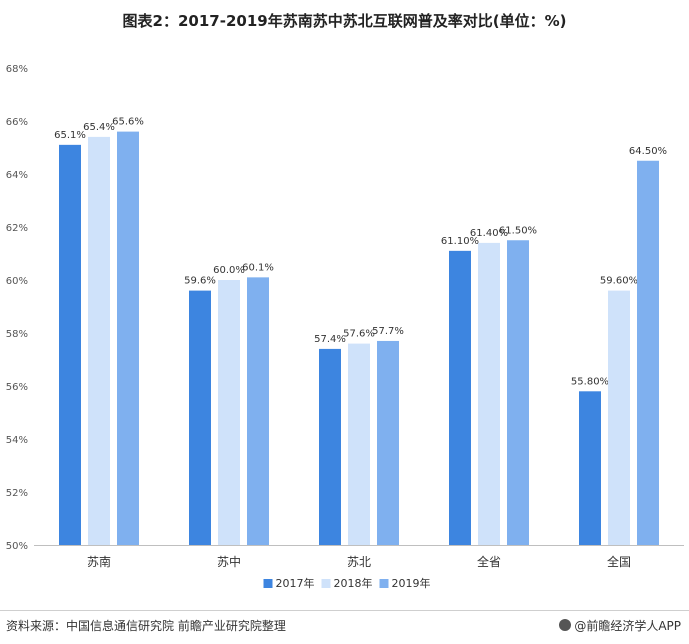 This screenshot has height=644, width=689. Describe the element at coordinates (17, 281) in the screenshot. I see `y-tick-label: 60%` at that location.